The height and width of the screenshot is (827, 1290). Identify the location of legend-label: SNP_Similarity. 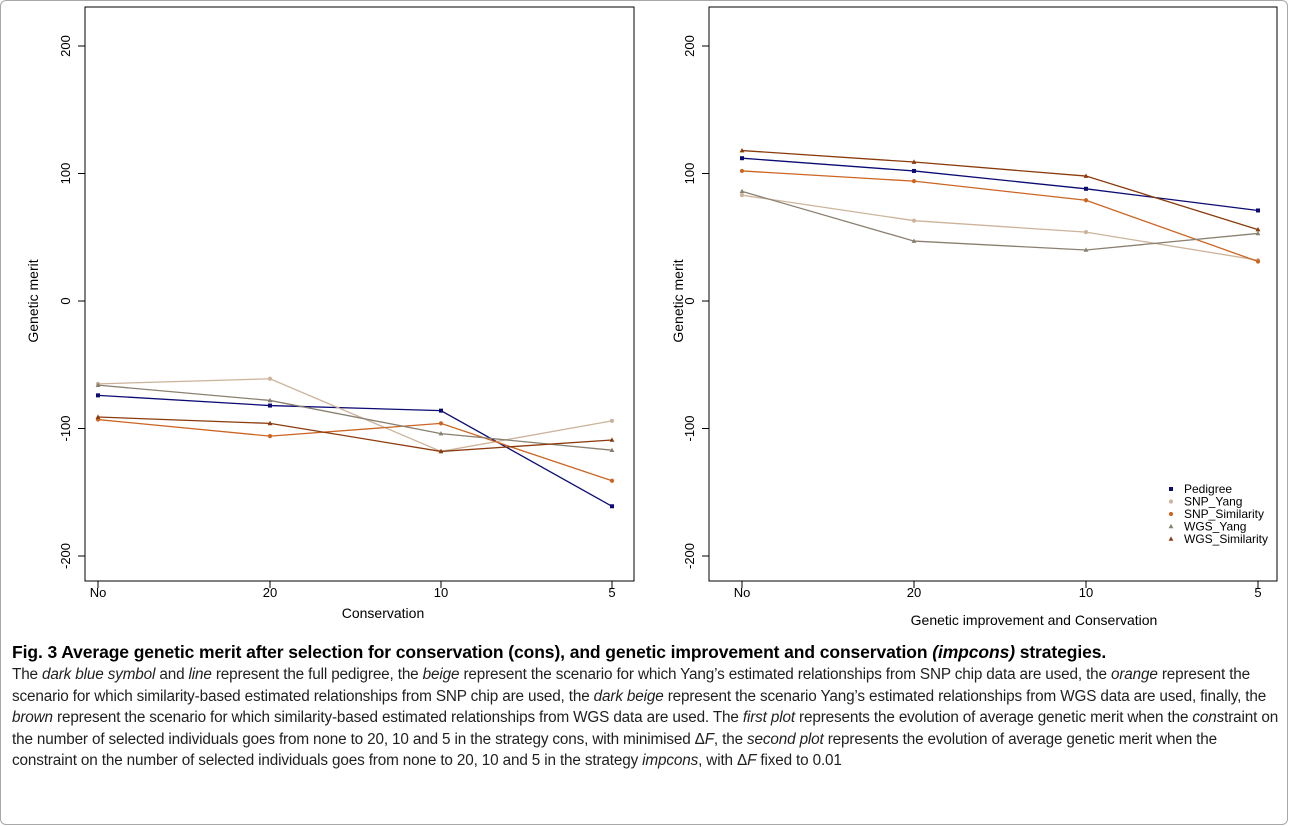
(1224, 514).